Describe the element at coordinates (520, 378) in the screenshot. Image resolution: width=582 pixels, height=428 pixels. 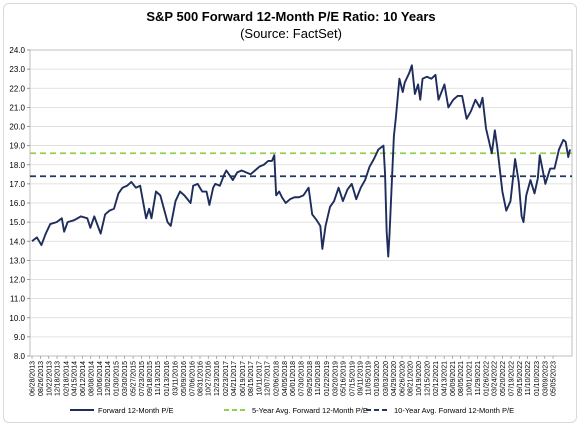
I see `x-tick-label: 09/15/2022` at that location.